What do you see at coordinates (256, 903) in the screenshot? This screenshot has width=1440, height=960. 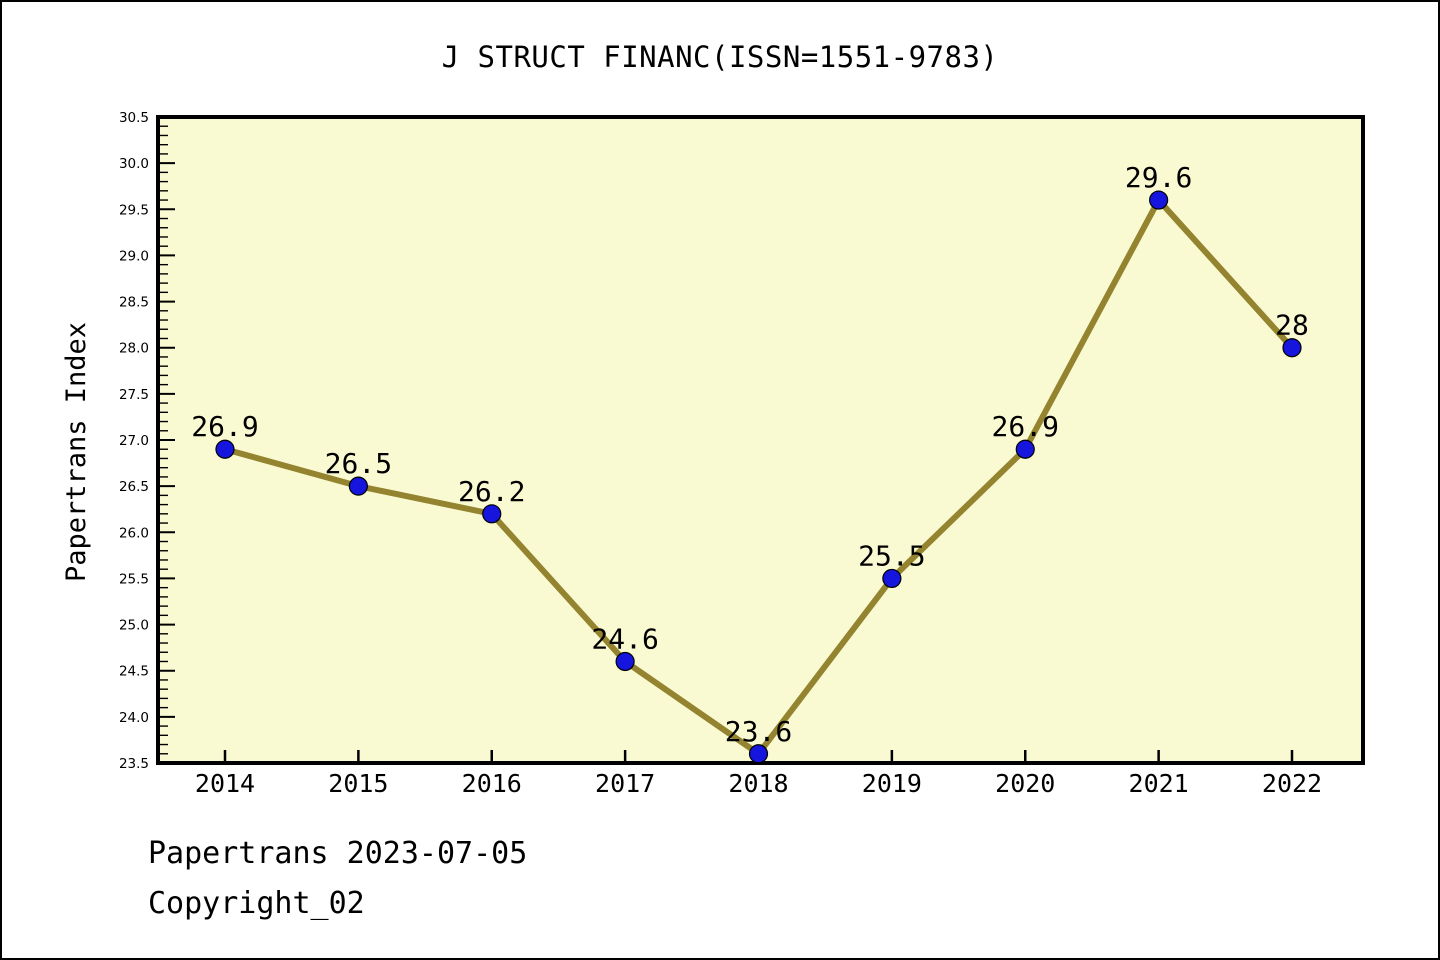 I see `footer-copyright: Copyright_02` at bounding box center [256, 903].